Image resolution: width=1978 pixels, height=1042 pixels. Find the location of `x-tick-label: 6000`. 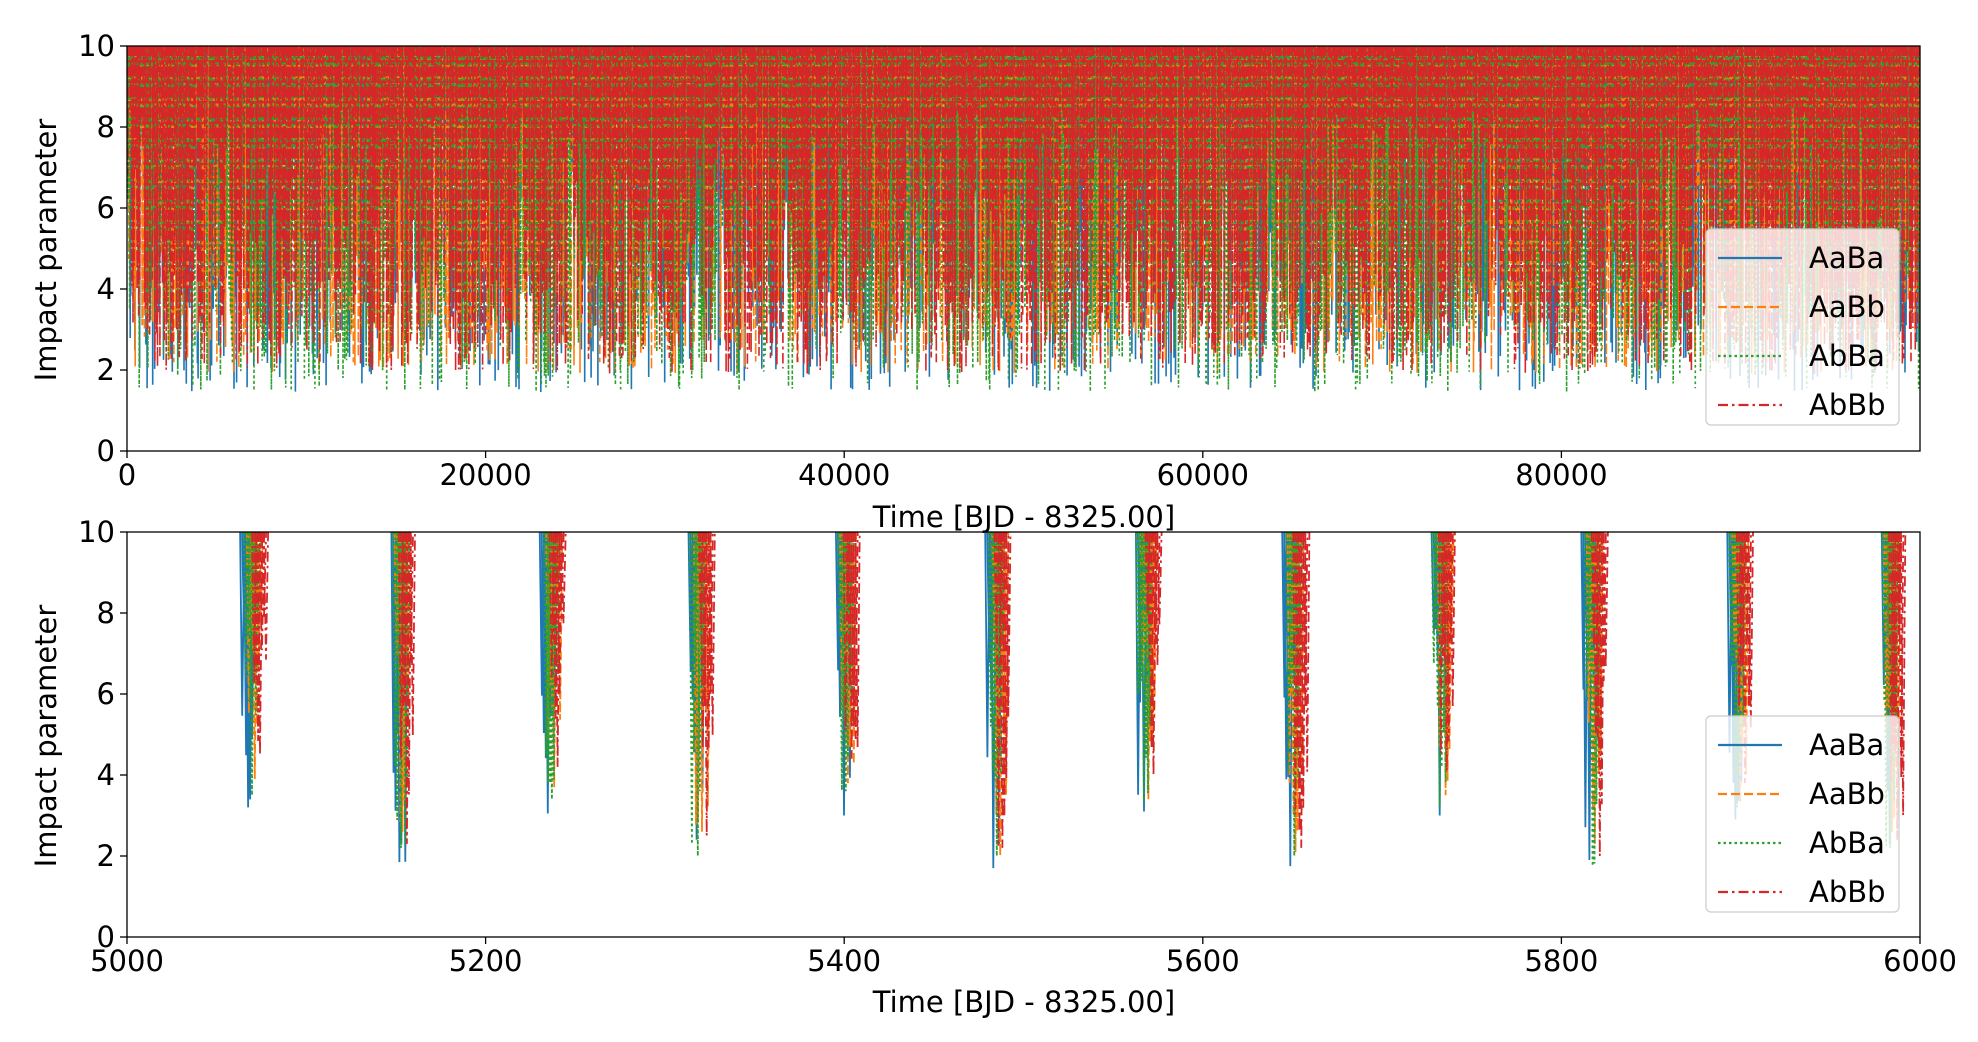

x-tick-label: 6000 is located at coordinates (1920, 961).